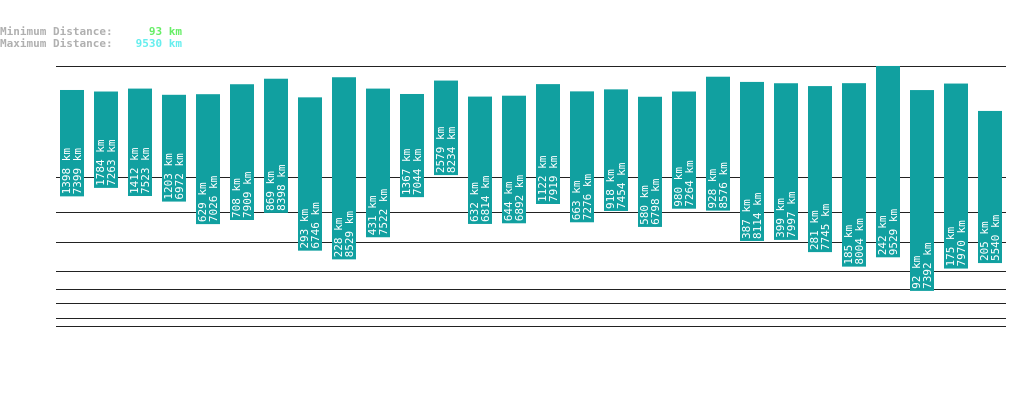  I want to click on min-label: 644 km, so click(508, 201).